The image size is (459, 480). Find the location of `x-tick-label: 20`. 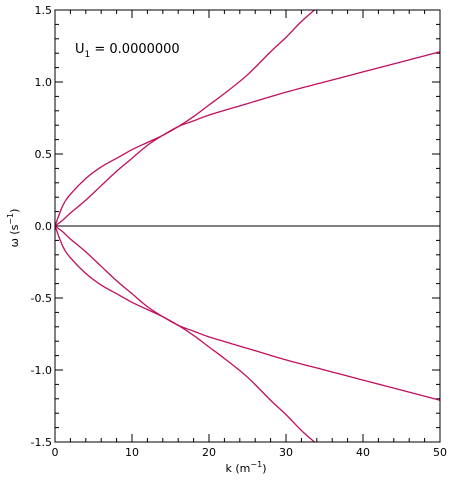

x-tick-label: 20 is located at coordinates (209, 452).